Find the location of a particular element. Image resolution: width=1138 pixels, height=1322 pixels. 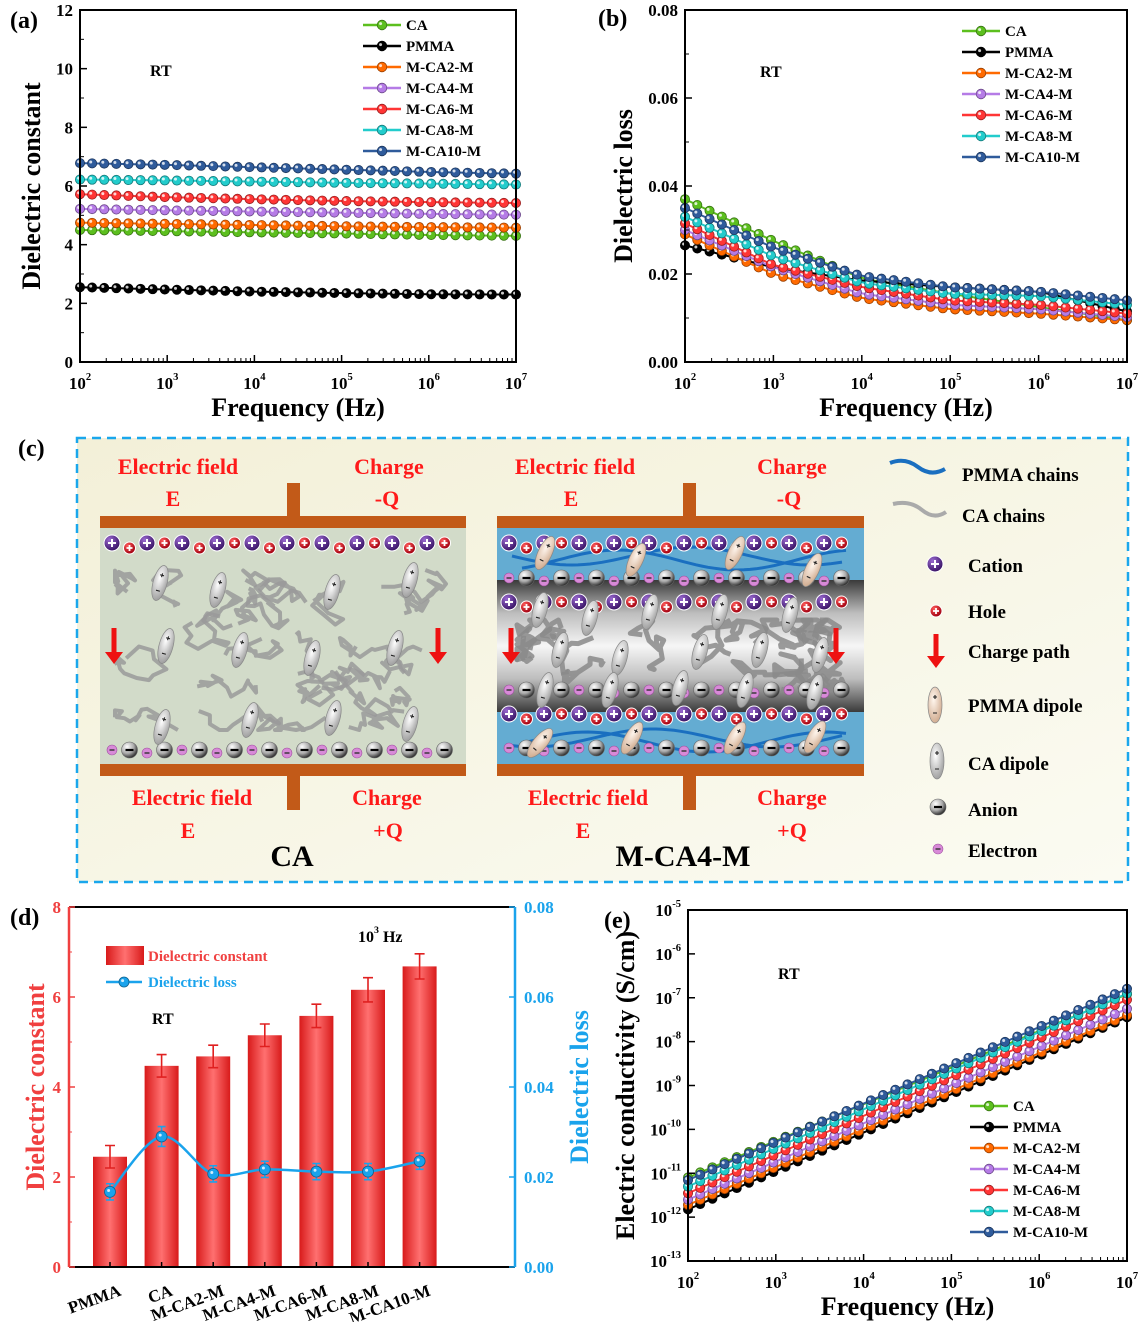

sample-name: CA is located at coordinates (292, 856).